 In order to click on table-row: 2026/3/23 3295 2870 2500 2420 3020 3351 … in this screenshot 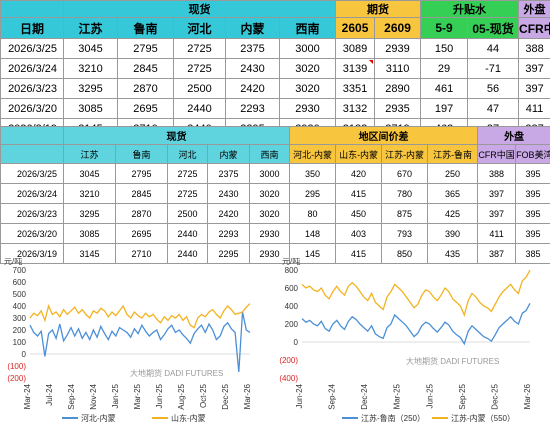, I will do `click(275, 88)`.